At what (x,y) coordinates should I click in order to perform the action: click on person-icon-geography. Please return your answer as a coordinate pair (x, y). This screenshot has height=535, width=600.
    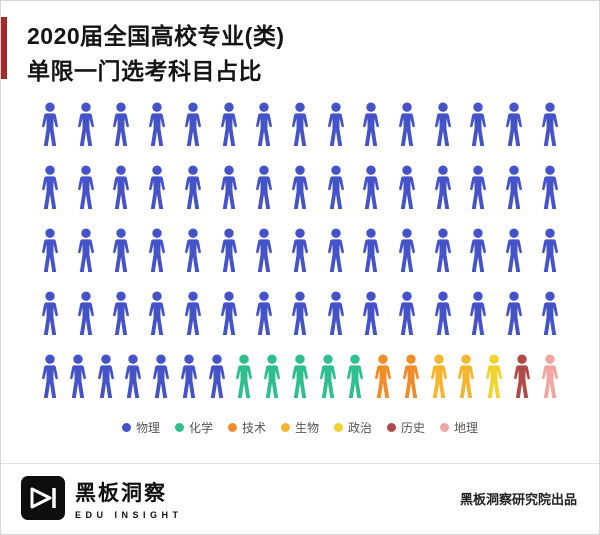
    Looking at the image, I should click on (549, 376).